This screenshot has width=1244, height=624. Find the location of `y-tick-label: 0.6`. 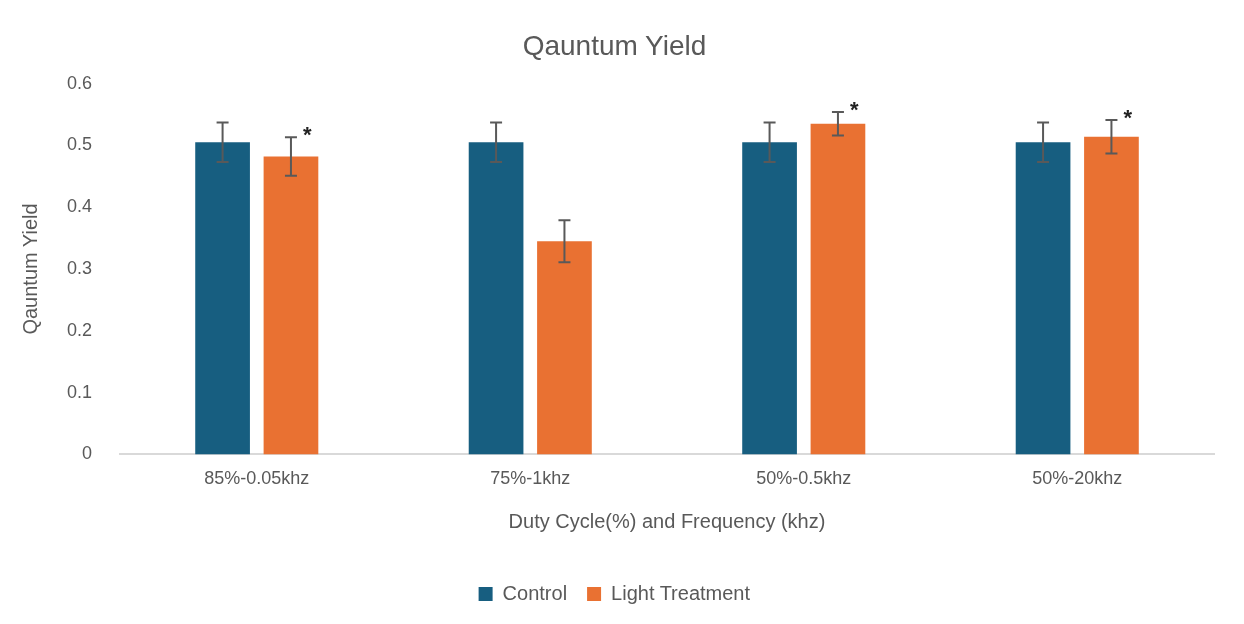

y-tick-label: 0.6 is located at coordinates (79, 82).